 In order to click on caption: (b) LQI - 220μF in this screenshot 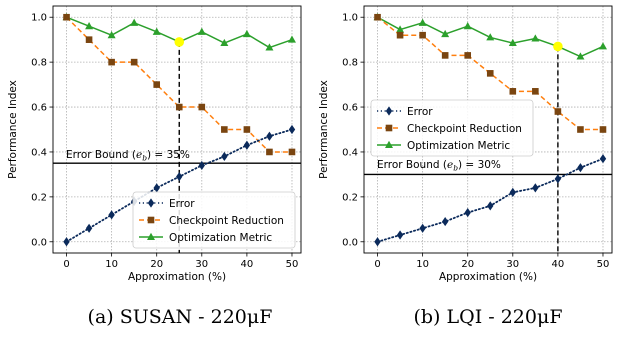, I will do `click(487, 317)`.